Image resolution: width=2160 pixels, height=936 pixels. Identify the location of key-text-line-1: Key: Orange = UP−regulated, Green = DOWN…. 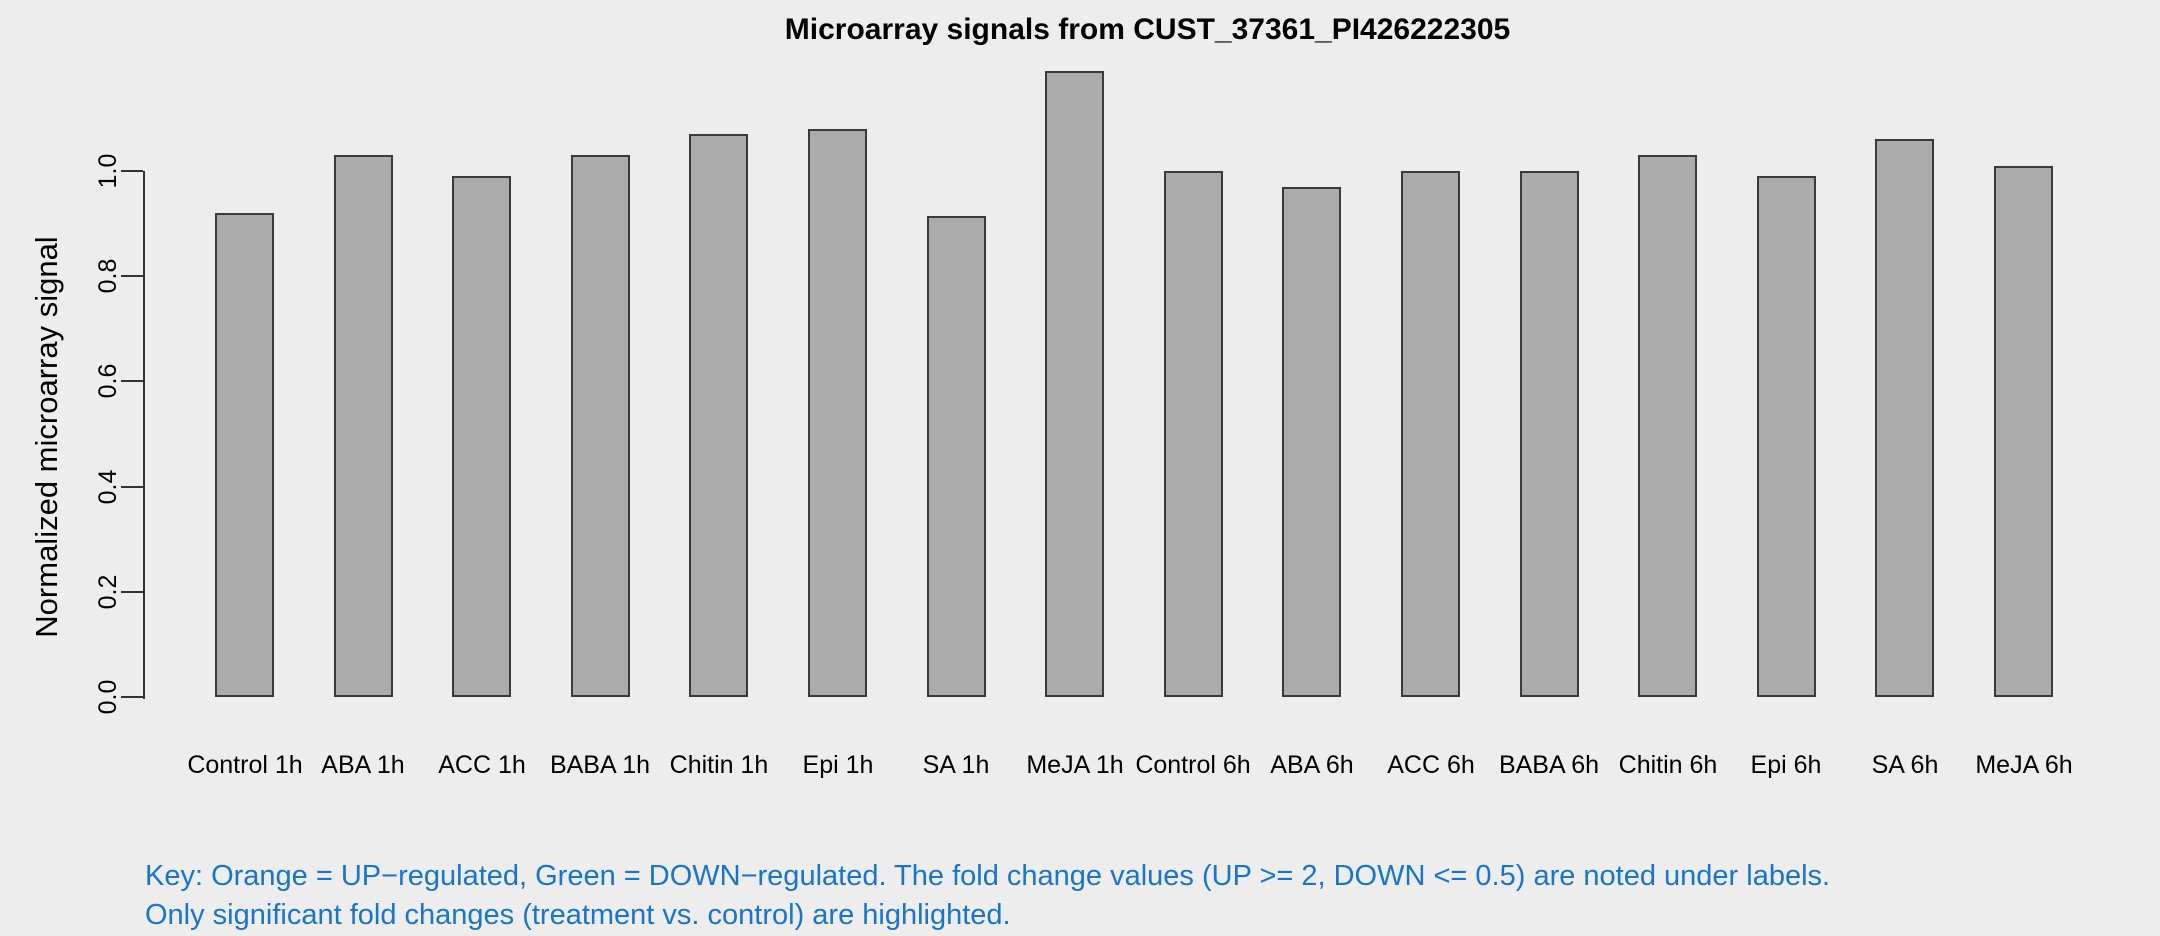
(988, 876).